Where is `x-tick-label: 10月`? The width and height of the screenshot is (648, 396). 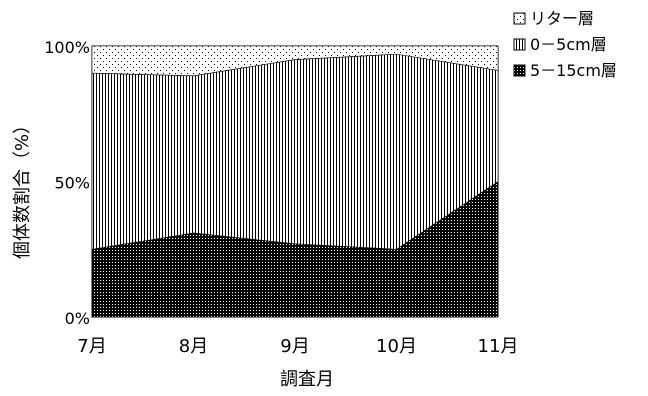
x-tick-label: 10月 is located at coordinates (396, 346).